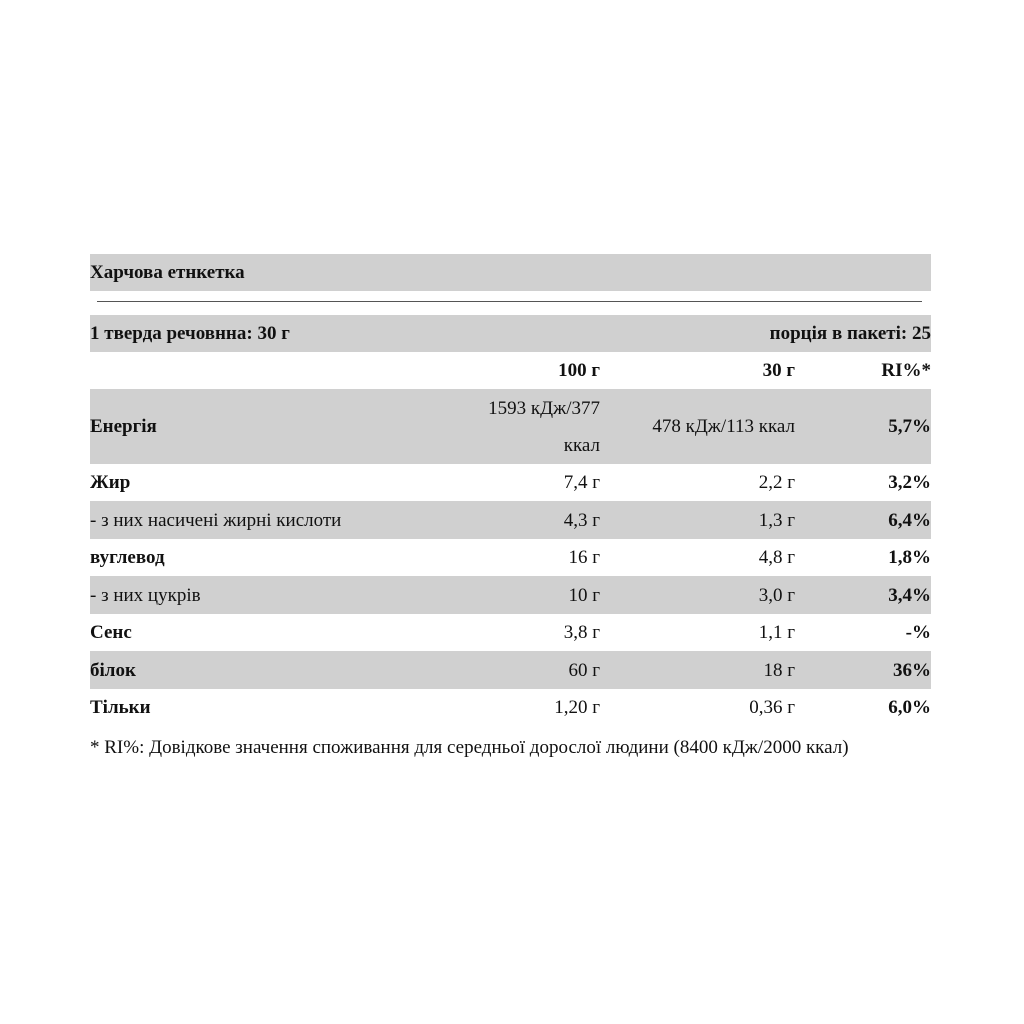 This screenshot has height=1024, width=1024. I want to click on nutrient-value: 3,8 г, so click(581, 632).